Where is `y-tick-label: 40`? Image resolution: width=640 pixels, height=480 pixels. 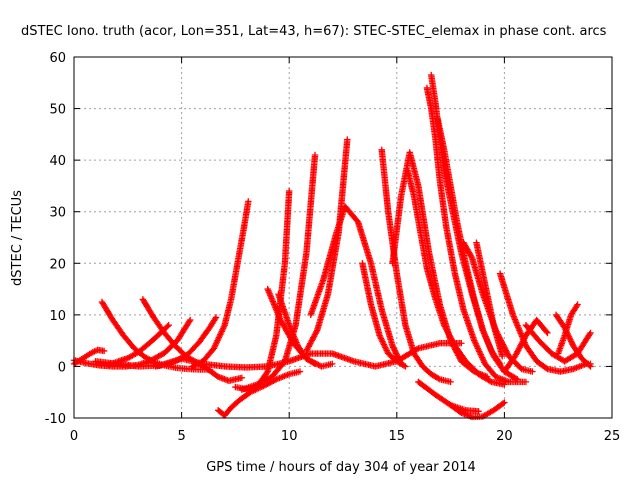
y-tick-label: 40 is located at coordinates (57, 161).